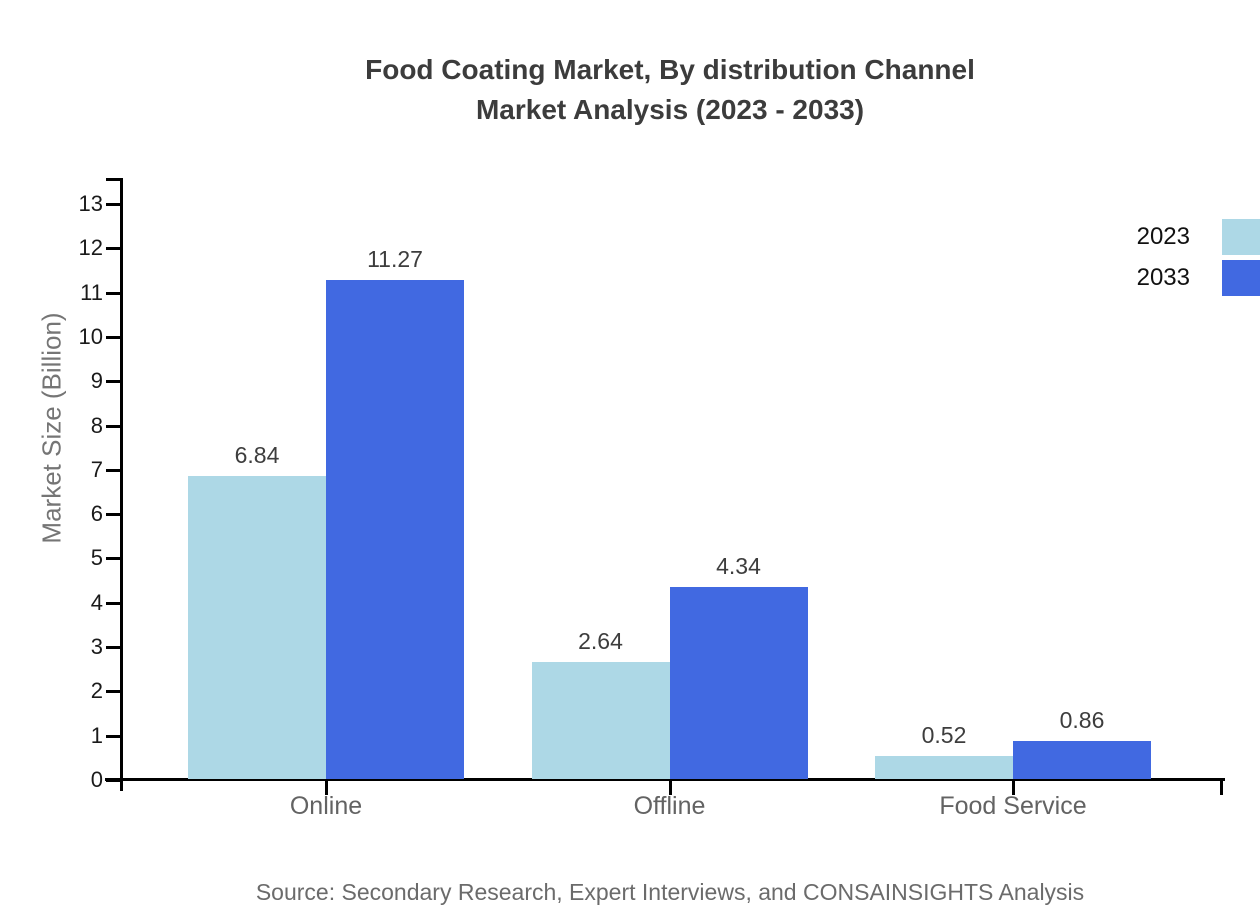 This screenshot has width=1260, height=920. I want to click on legend-label-2023: 2023, so click(1163, 236).